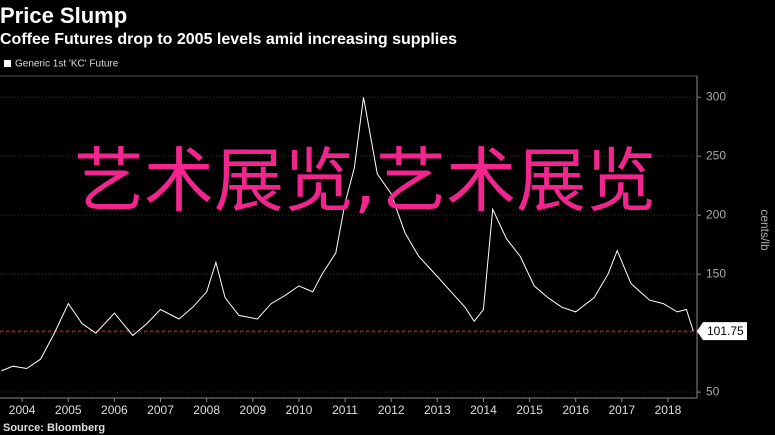  I want to click on overlay-text: 艺术展览,艺术展览, so click(365, 181).